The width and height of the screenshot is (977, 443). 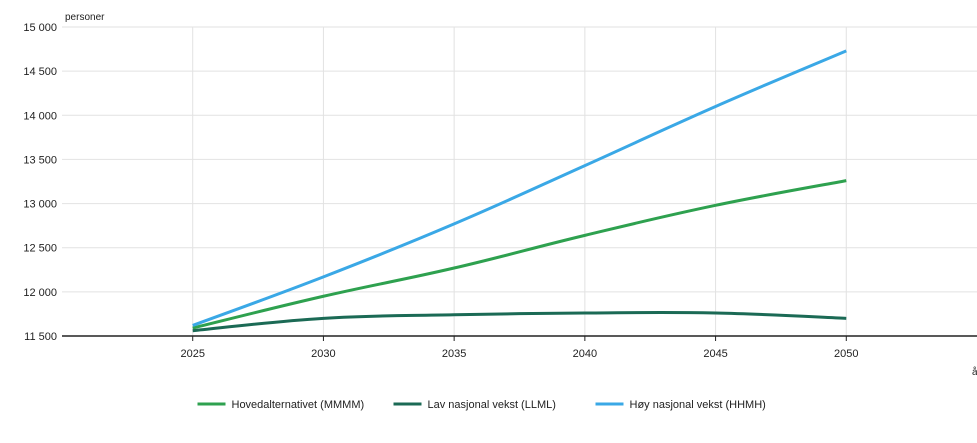 I want to click on legend-item: Hovedalternativet (MMMM), so click(x=281, y=405).